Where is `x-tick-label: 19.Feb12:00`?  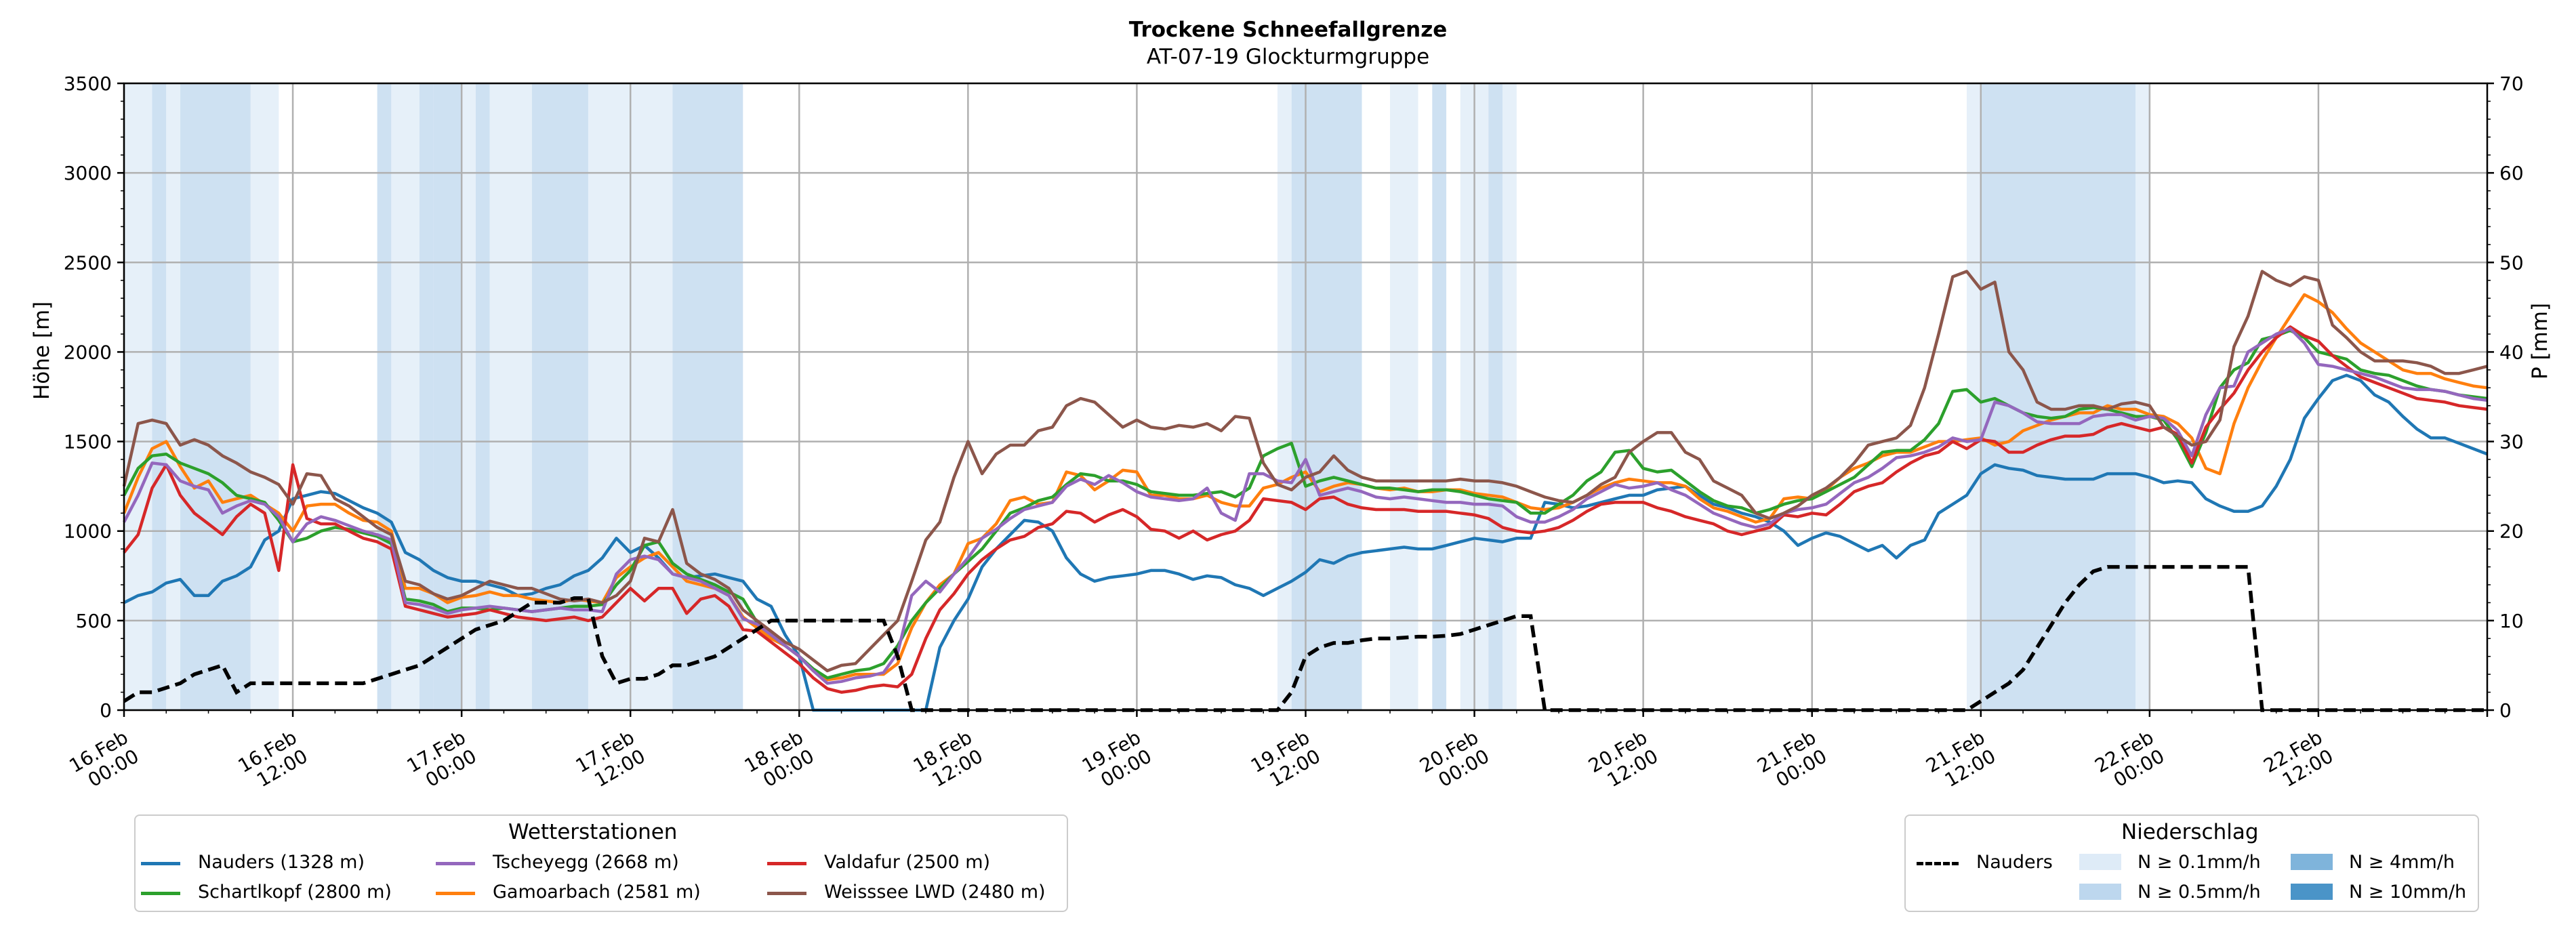
x-tick-label: 19.Feb12:00 is located at coordinates (1286, 761).